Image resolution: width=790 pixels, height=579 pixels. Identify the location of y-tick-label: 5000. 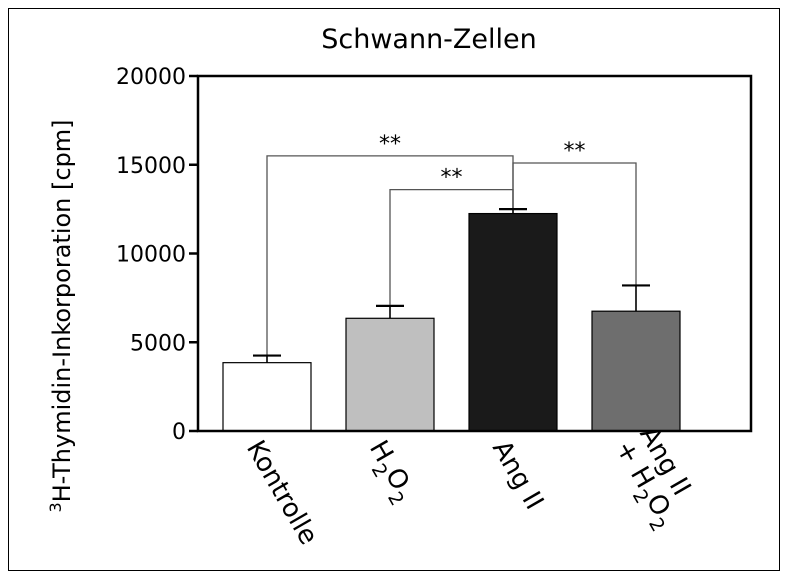
(158, 343).